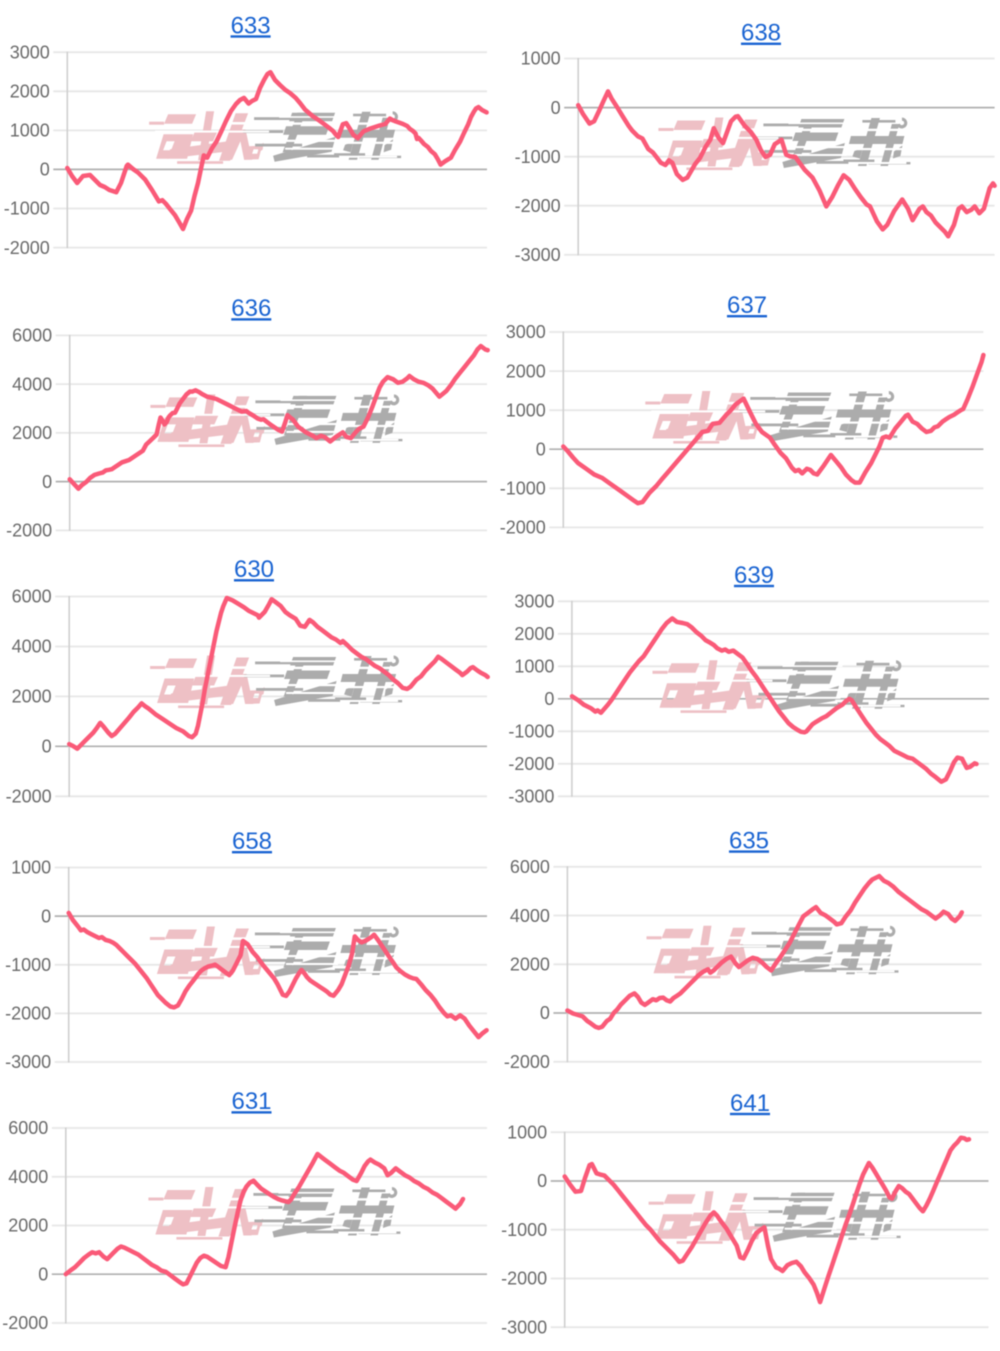 This screenshot has width=1000, height=1351. What do you see at coordinates (251, 1101) in the screenshot?
I see `svg-text: 631` at bounding box center [251, 1101].